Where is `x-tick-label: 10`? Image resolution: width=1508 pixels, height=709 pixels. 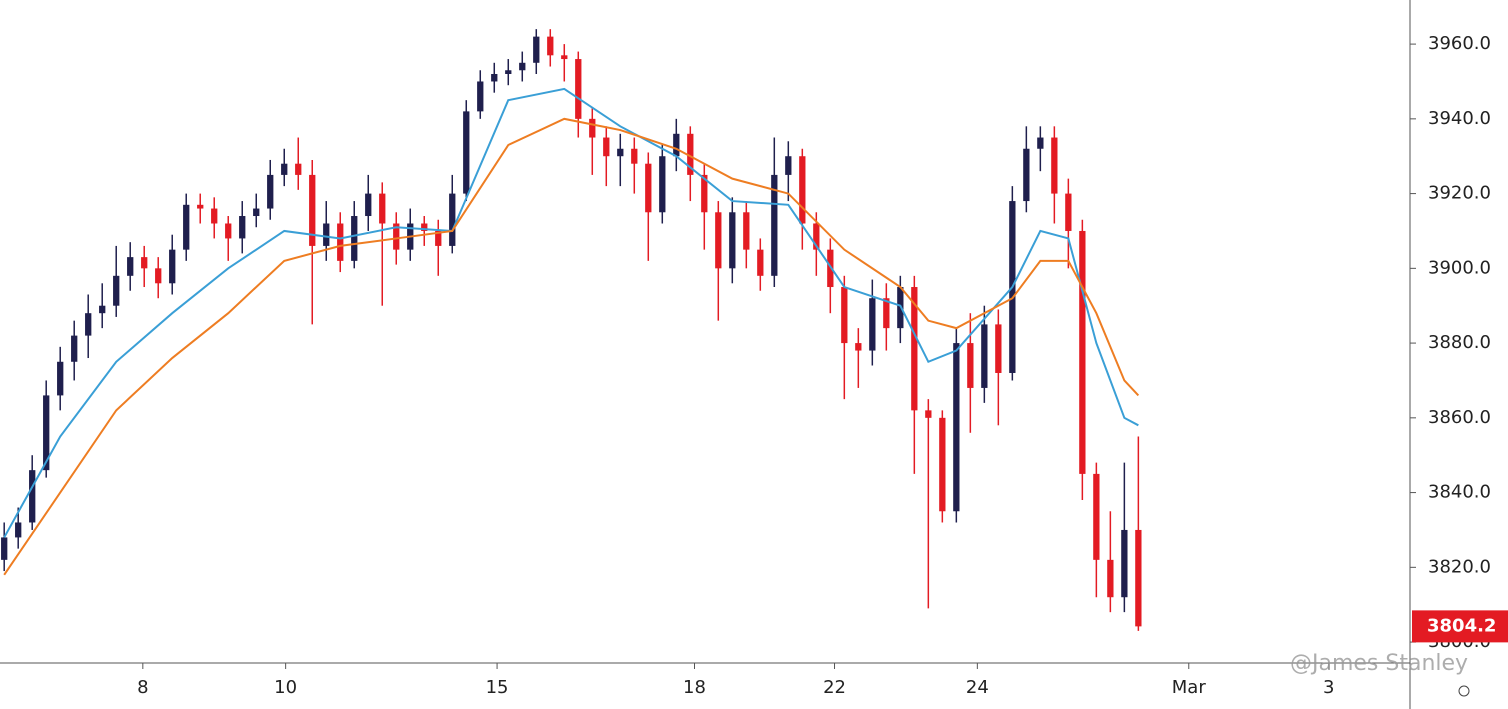
x-tick-label: 10 is located at coordinates (285, 687).